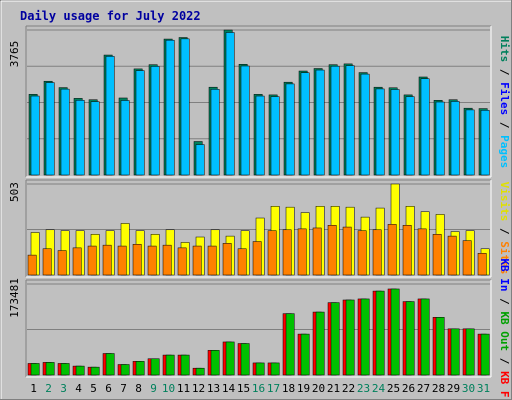  What do you see at coordinates (78, 388) in the screenshot?
I see `day-label: 4` at bounding box center [78, 388].